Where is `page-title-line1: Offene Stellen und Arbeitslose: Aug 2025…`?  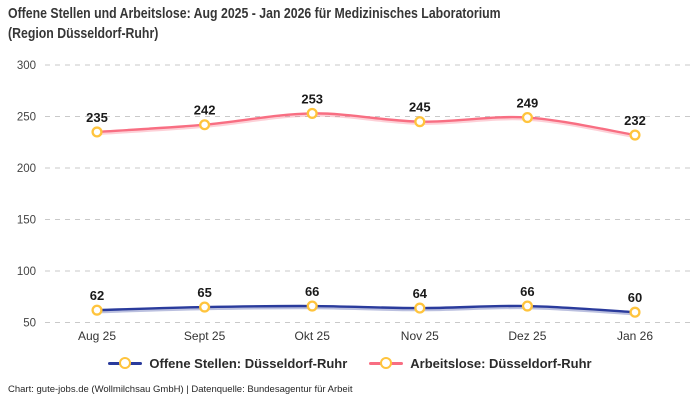
page-title-line1: Offene Stellen und Arbeitslose: Aug 2025… is located at coordinates (254, 13).